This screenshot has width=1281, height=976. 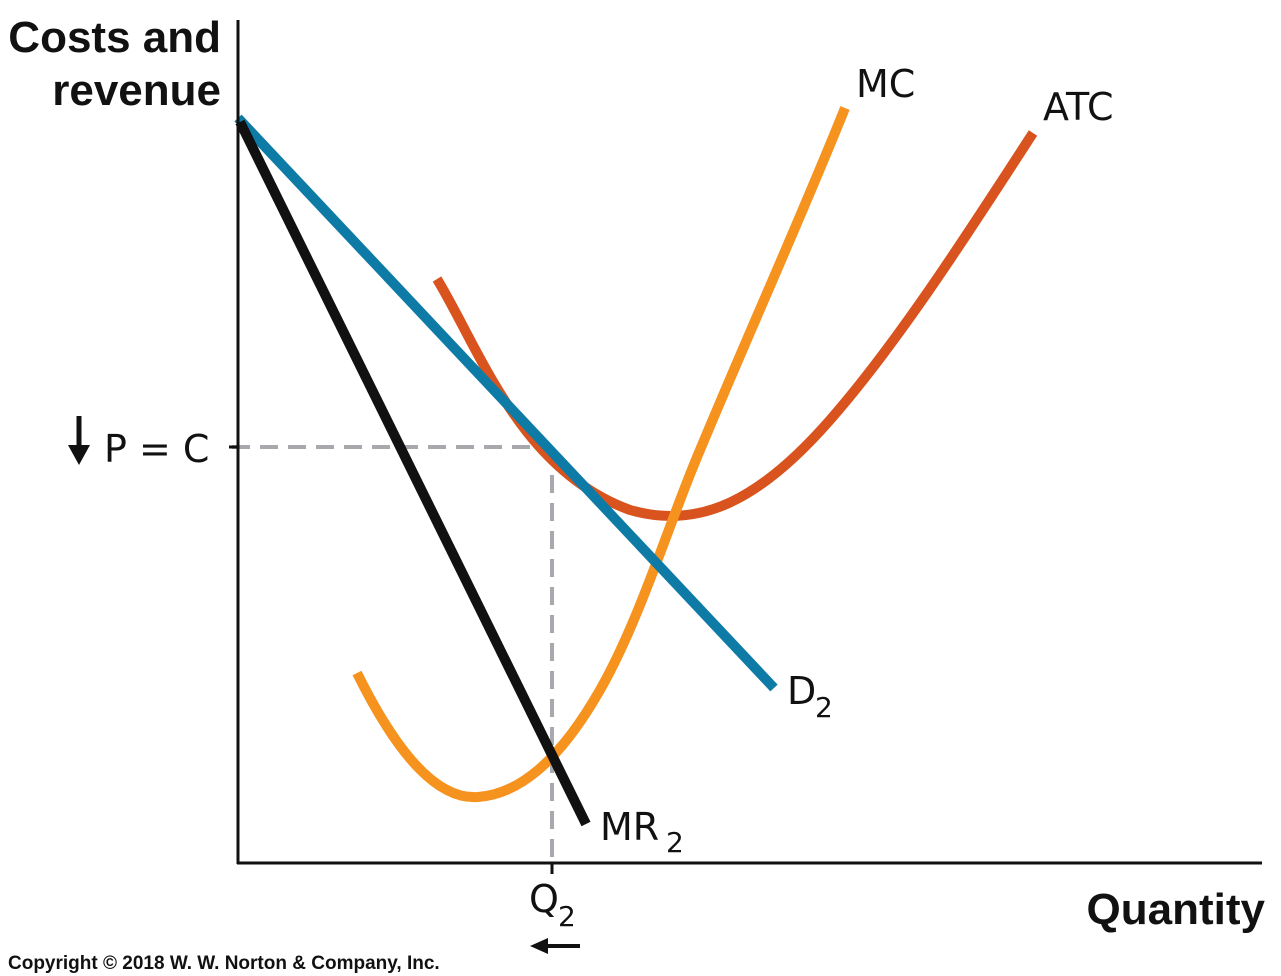 I want to click on marginal-revenue-label-subscript: 2, so click(x=675, y=842).